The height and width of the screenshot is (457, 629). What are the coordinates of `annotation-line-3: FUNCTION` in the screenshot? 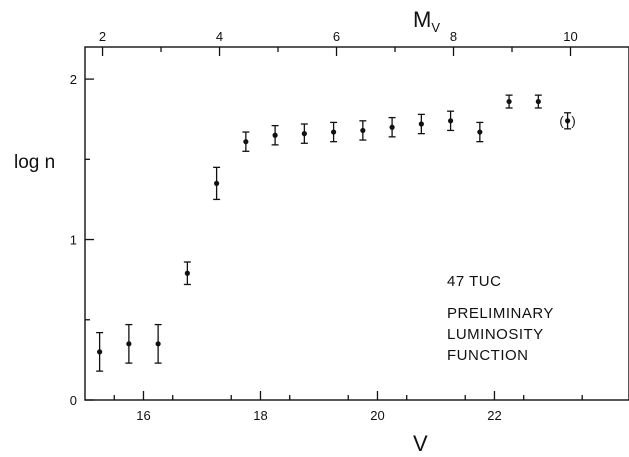 It's located at (488, 355).